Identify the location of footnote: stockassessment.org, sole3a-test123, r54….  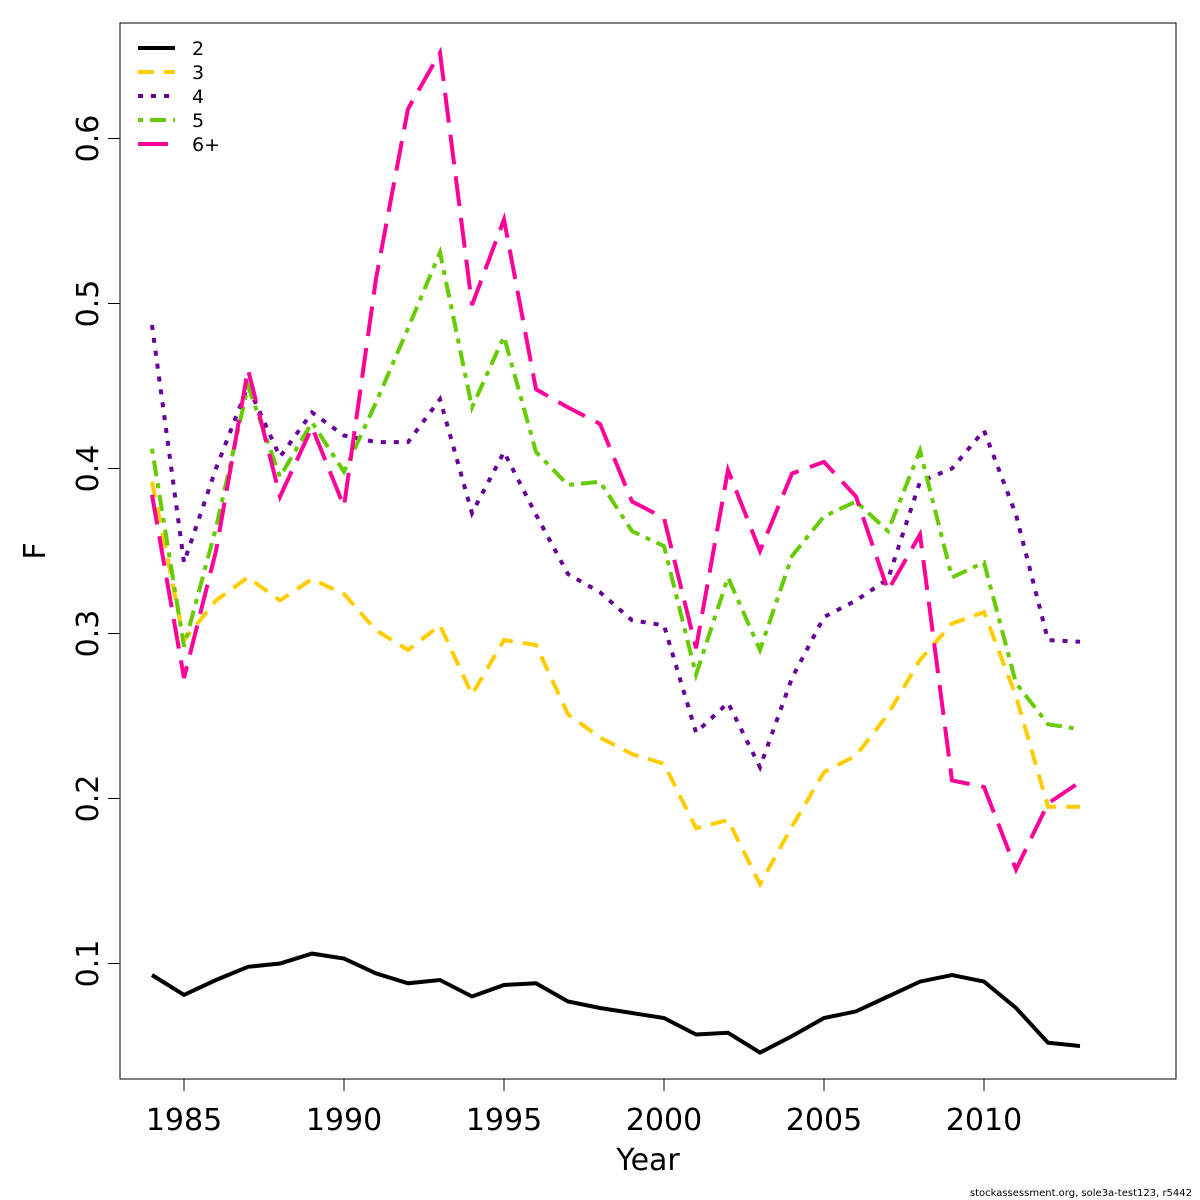
(1081, 1193).